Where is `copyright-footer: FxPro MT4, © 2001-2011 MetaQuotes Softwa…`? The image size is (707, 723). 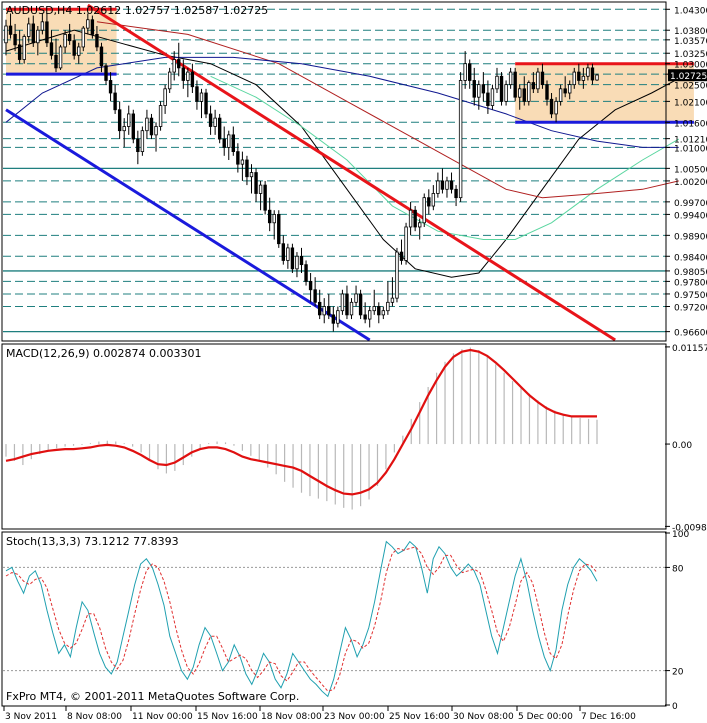
copyright-footer: FxPro MT4, © 2001-2011 MetaQuotes Softwa… is located at coordinates (152, 696).